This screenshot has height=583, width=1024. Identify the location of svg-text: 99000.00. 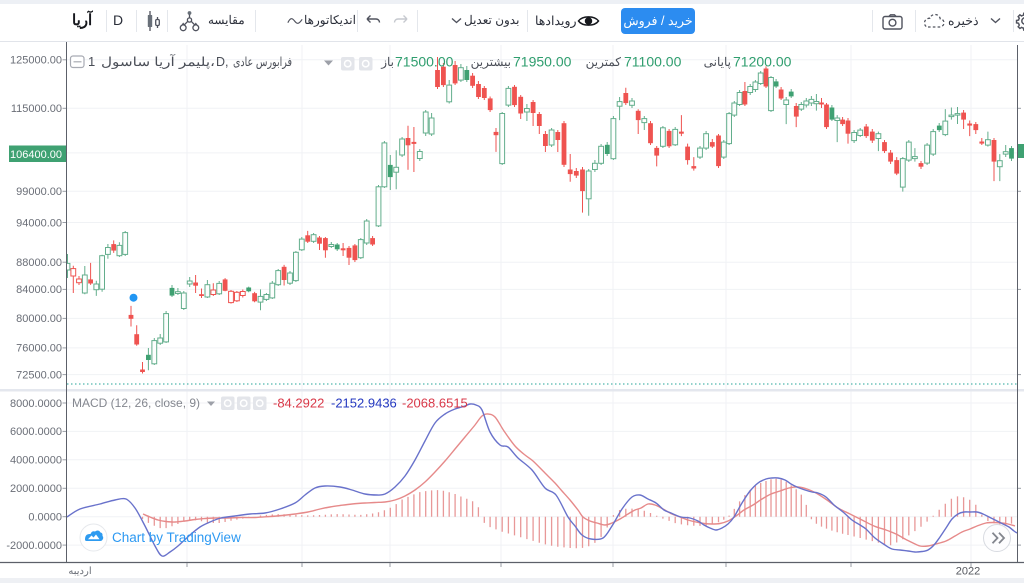
(39, 192).